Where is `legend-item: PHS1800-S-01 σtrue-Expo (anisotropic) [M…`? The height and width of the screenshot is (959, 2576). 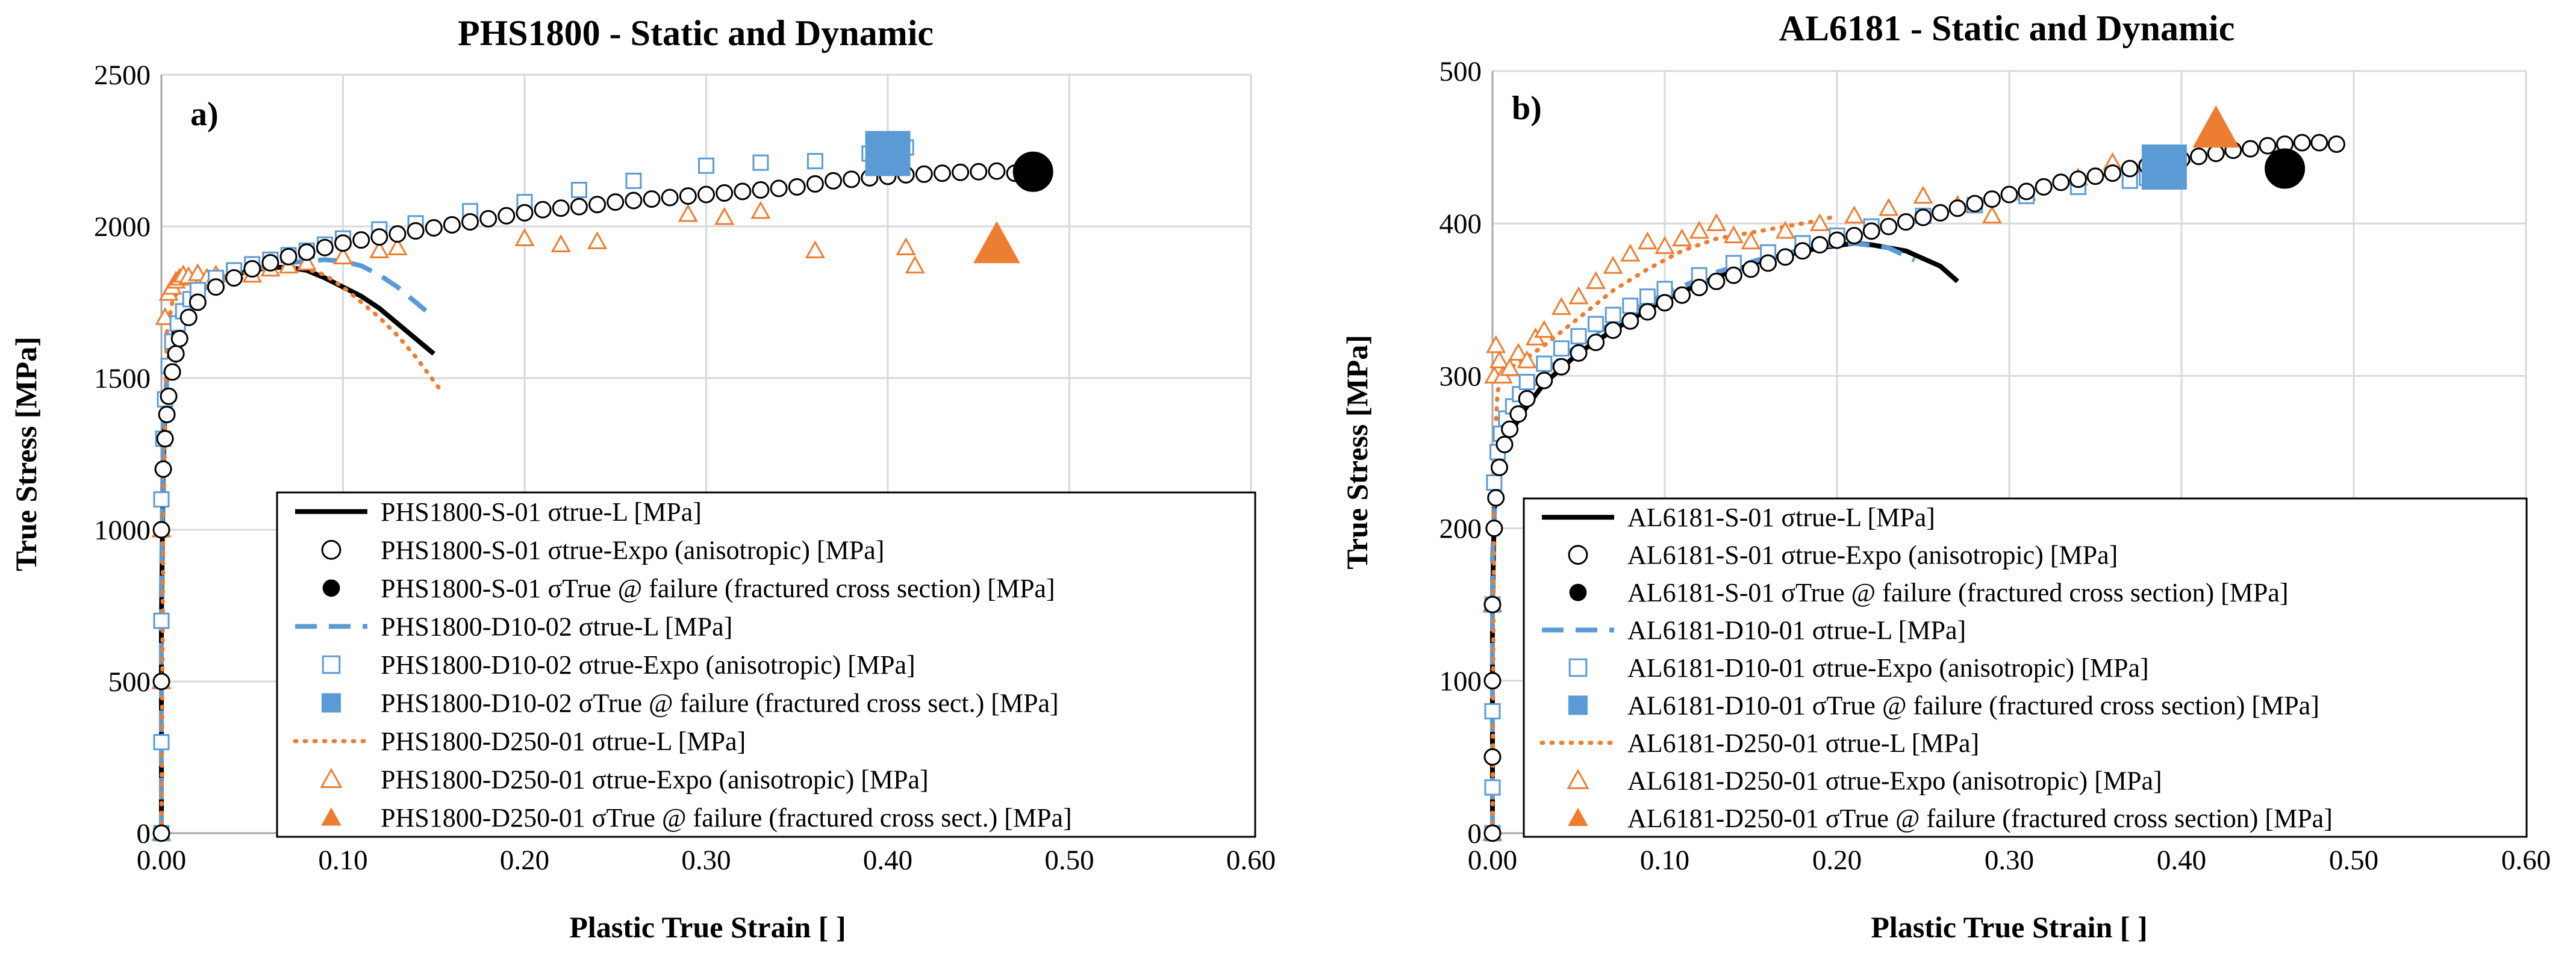
legend-item: PHS1800-S-01 σtrue-Expo (anisotropic) [M… is located at coordinates (602, 550).